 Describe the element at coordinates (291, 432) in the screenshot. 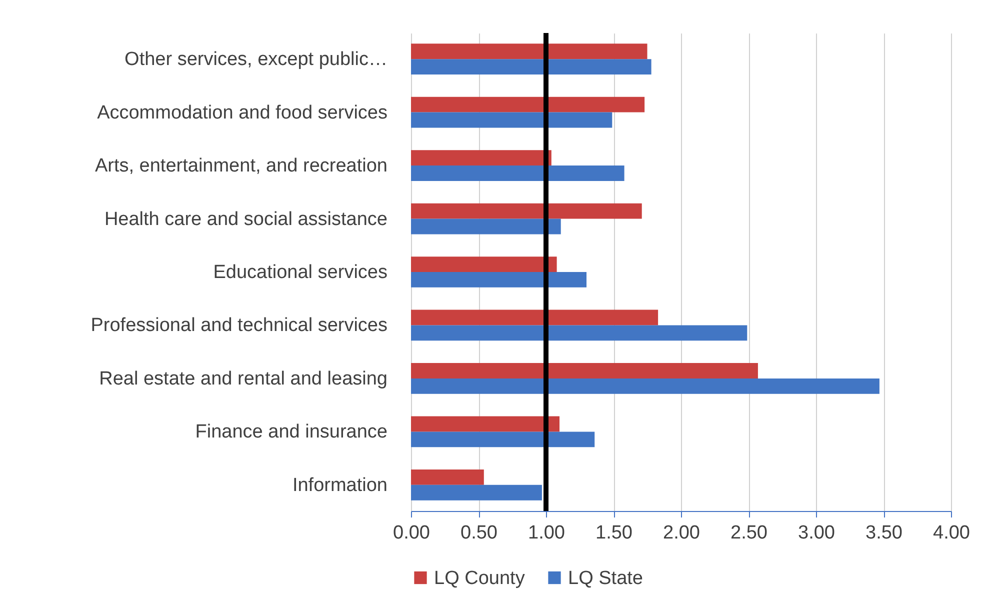

I see `y-tick-label: Finance and insurance` at that location.